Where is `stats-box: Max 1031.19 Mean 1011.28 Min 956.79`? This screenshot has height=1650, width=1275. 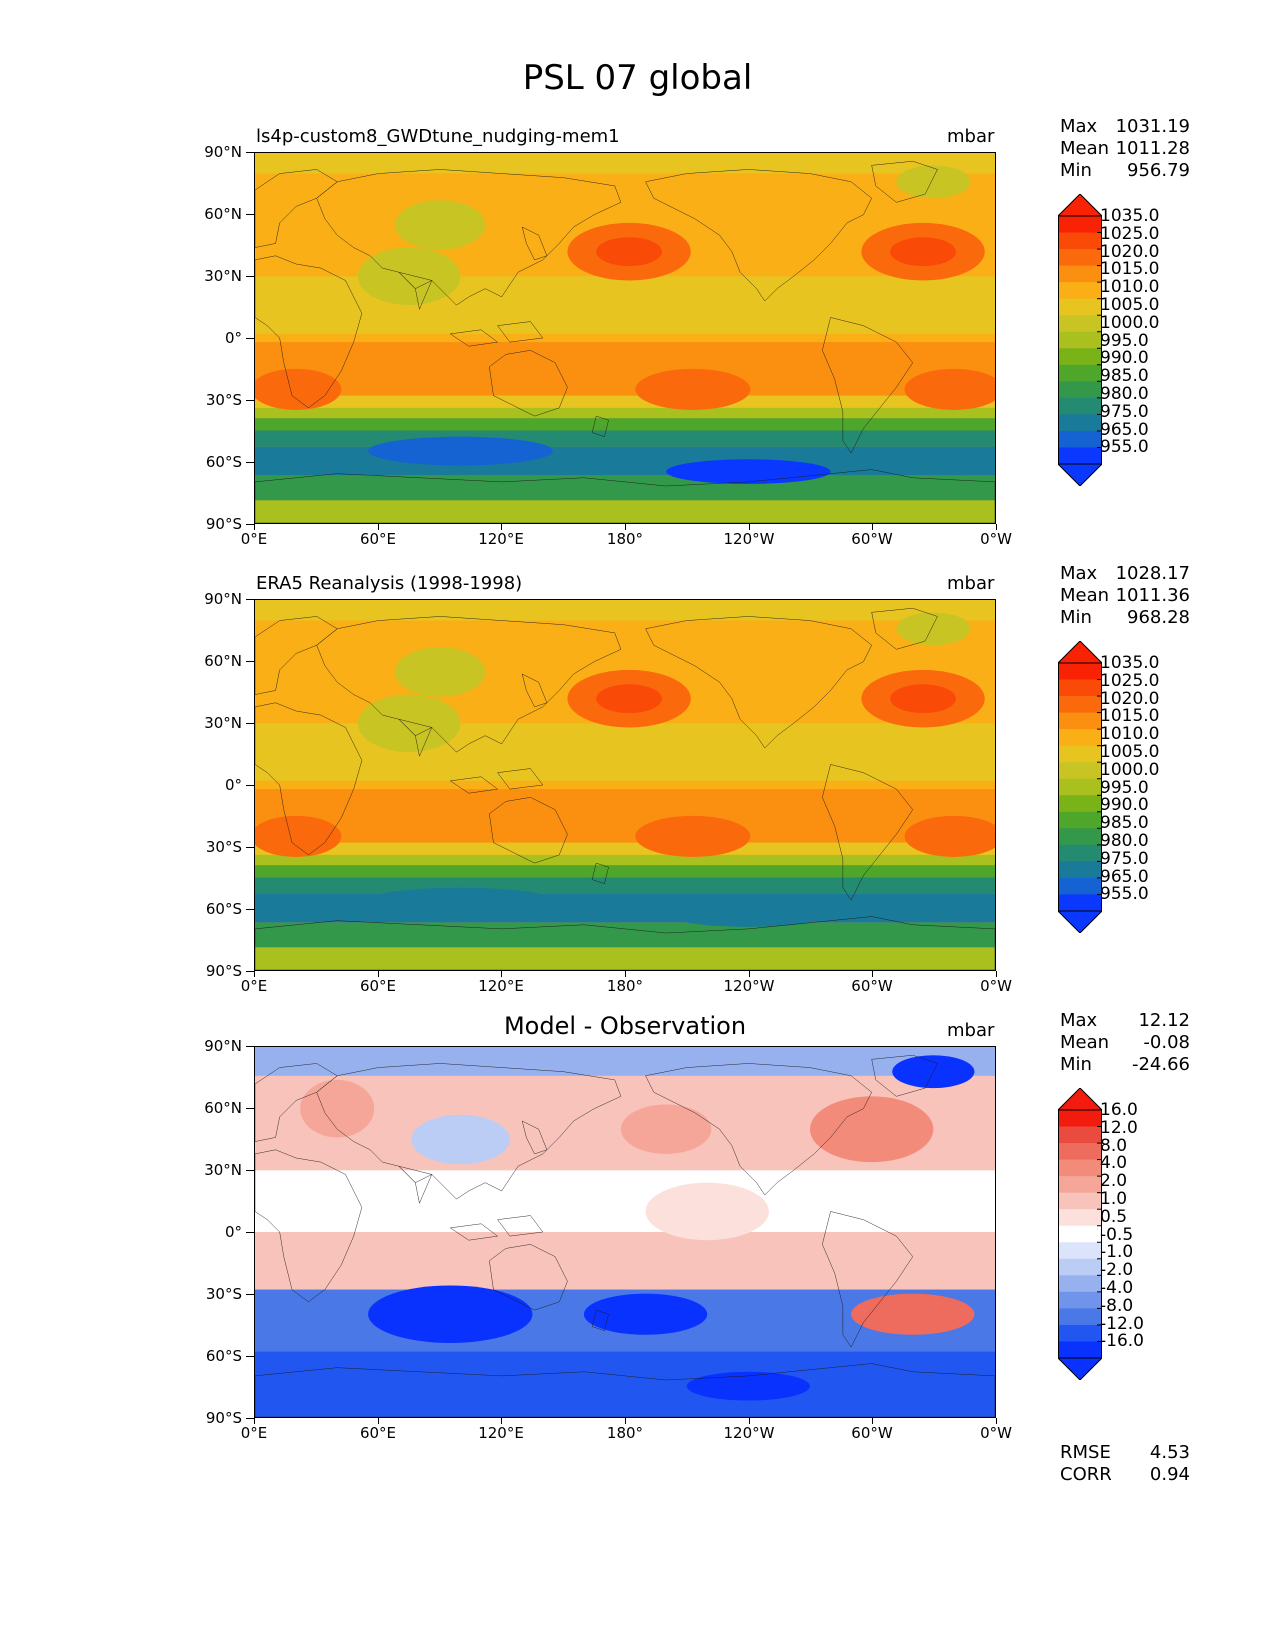 stats-box: Max 1031.19 Mean 1011.28 Min 956.79 is located at coordinates (1125, 149).